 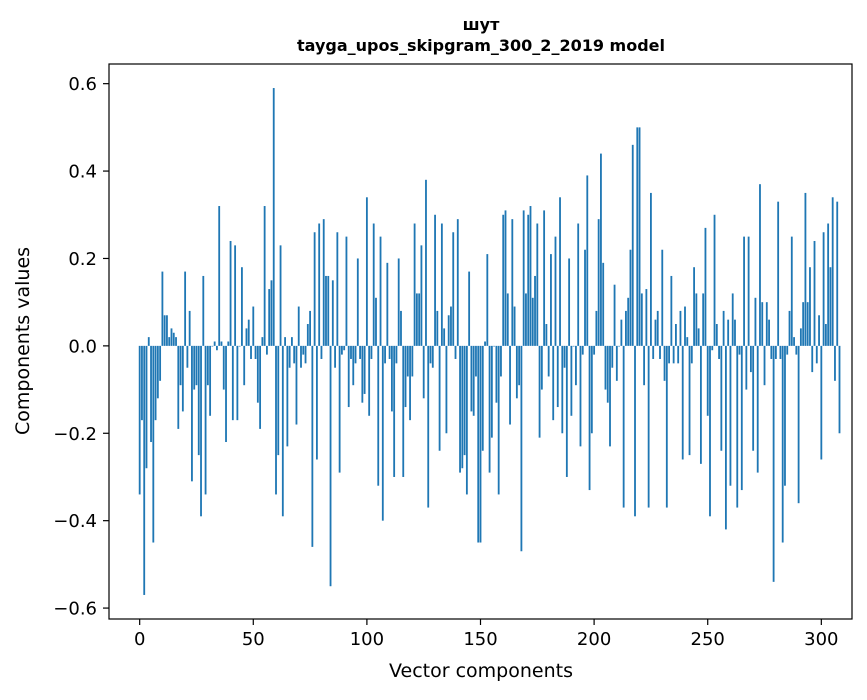 What do you see at coordinates (139, 639) in the screenshot?
I see `x-tick-label: 0` at bounding box center [139, 639].